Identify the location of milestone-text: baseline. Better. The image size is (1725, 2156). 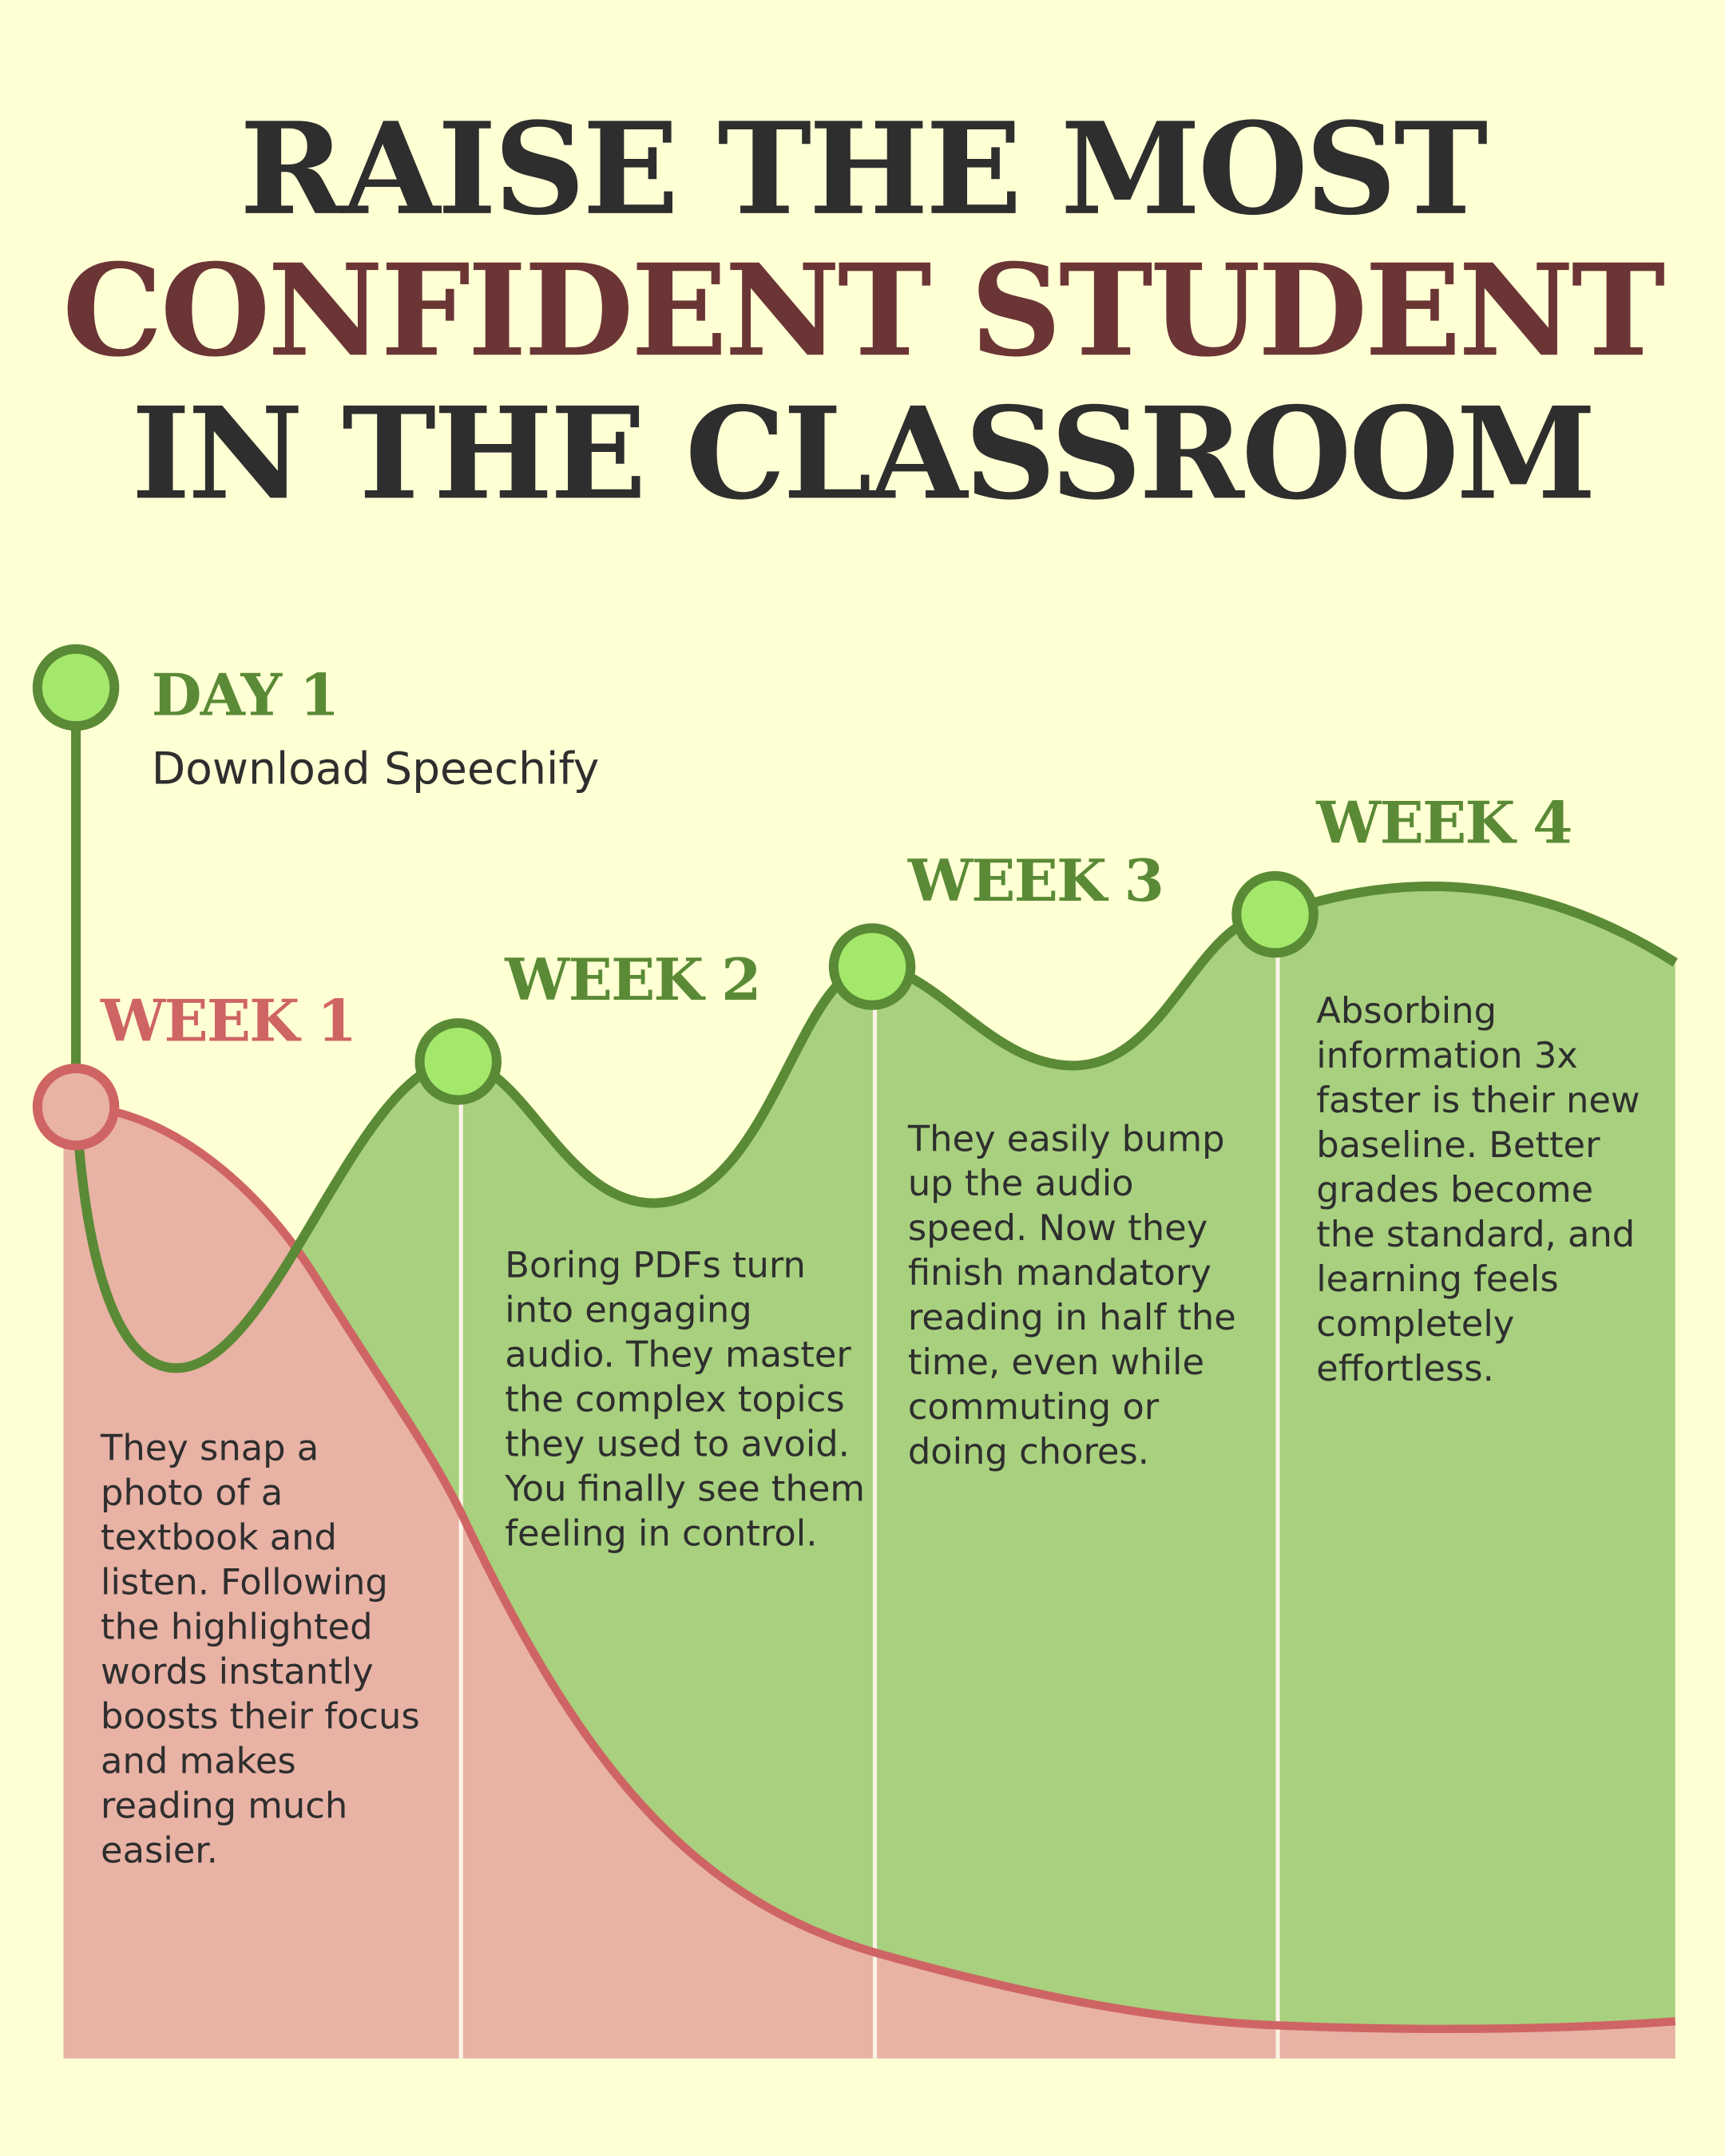
(1458, 1145).